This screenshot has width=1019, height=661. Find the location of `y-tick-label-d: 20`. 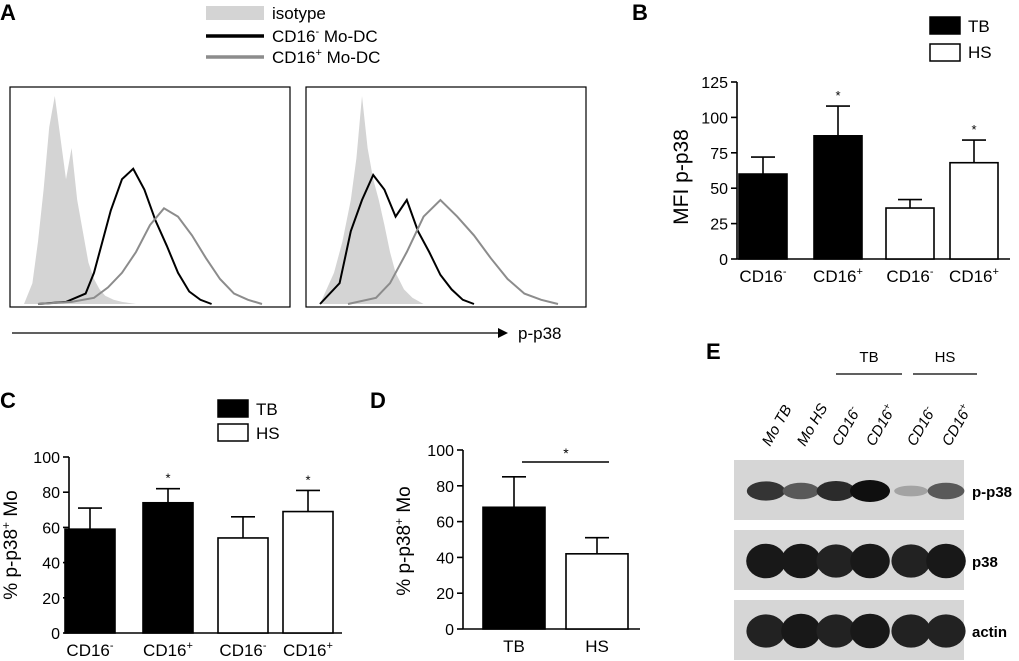

y-tick-label-d: 20 is located at coordinates (445, 594).